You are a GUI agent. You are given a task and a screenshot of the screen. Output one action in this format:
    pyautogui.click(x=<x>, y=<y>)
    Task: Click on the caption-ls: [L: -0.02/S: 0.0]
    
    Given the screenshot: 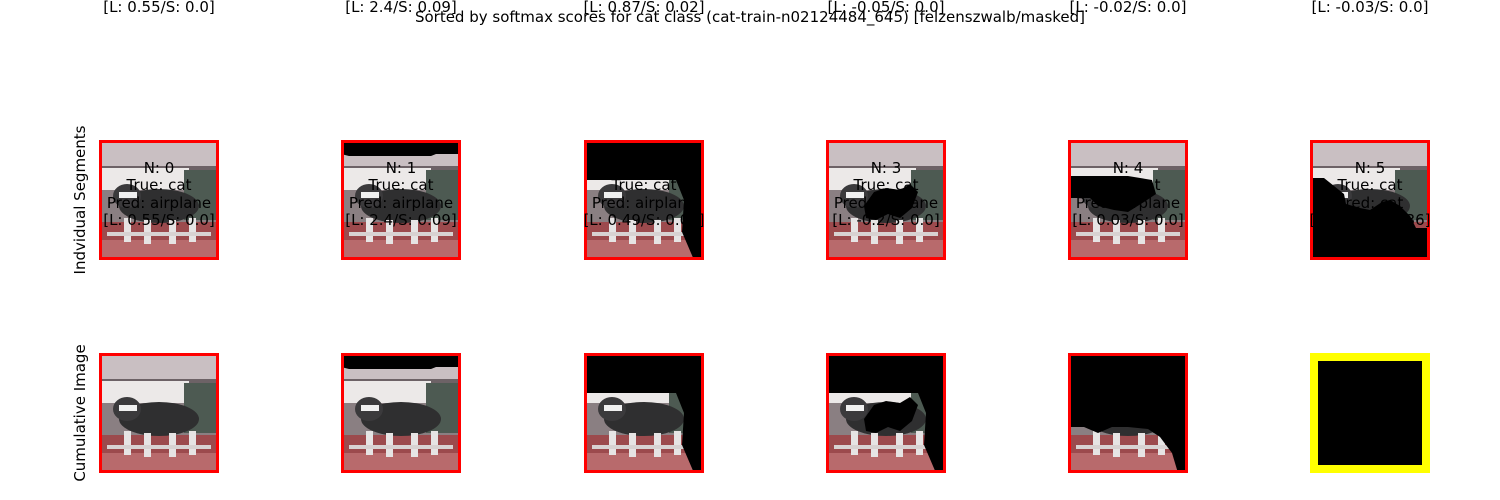 What is the action you would take?
    pyautogui.click(x=1128, y=8)
    